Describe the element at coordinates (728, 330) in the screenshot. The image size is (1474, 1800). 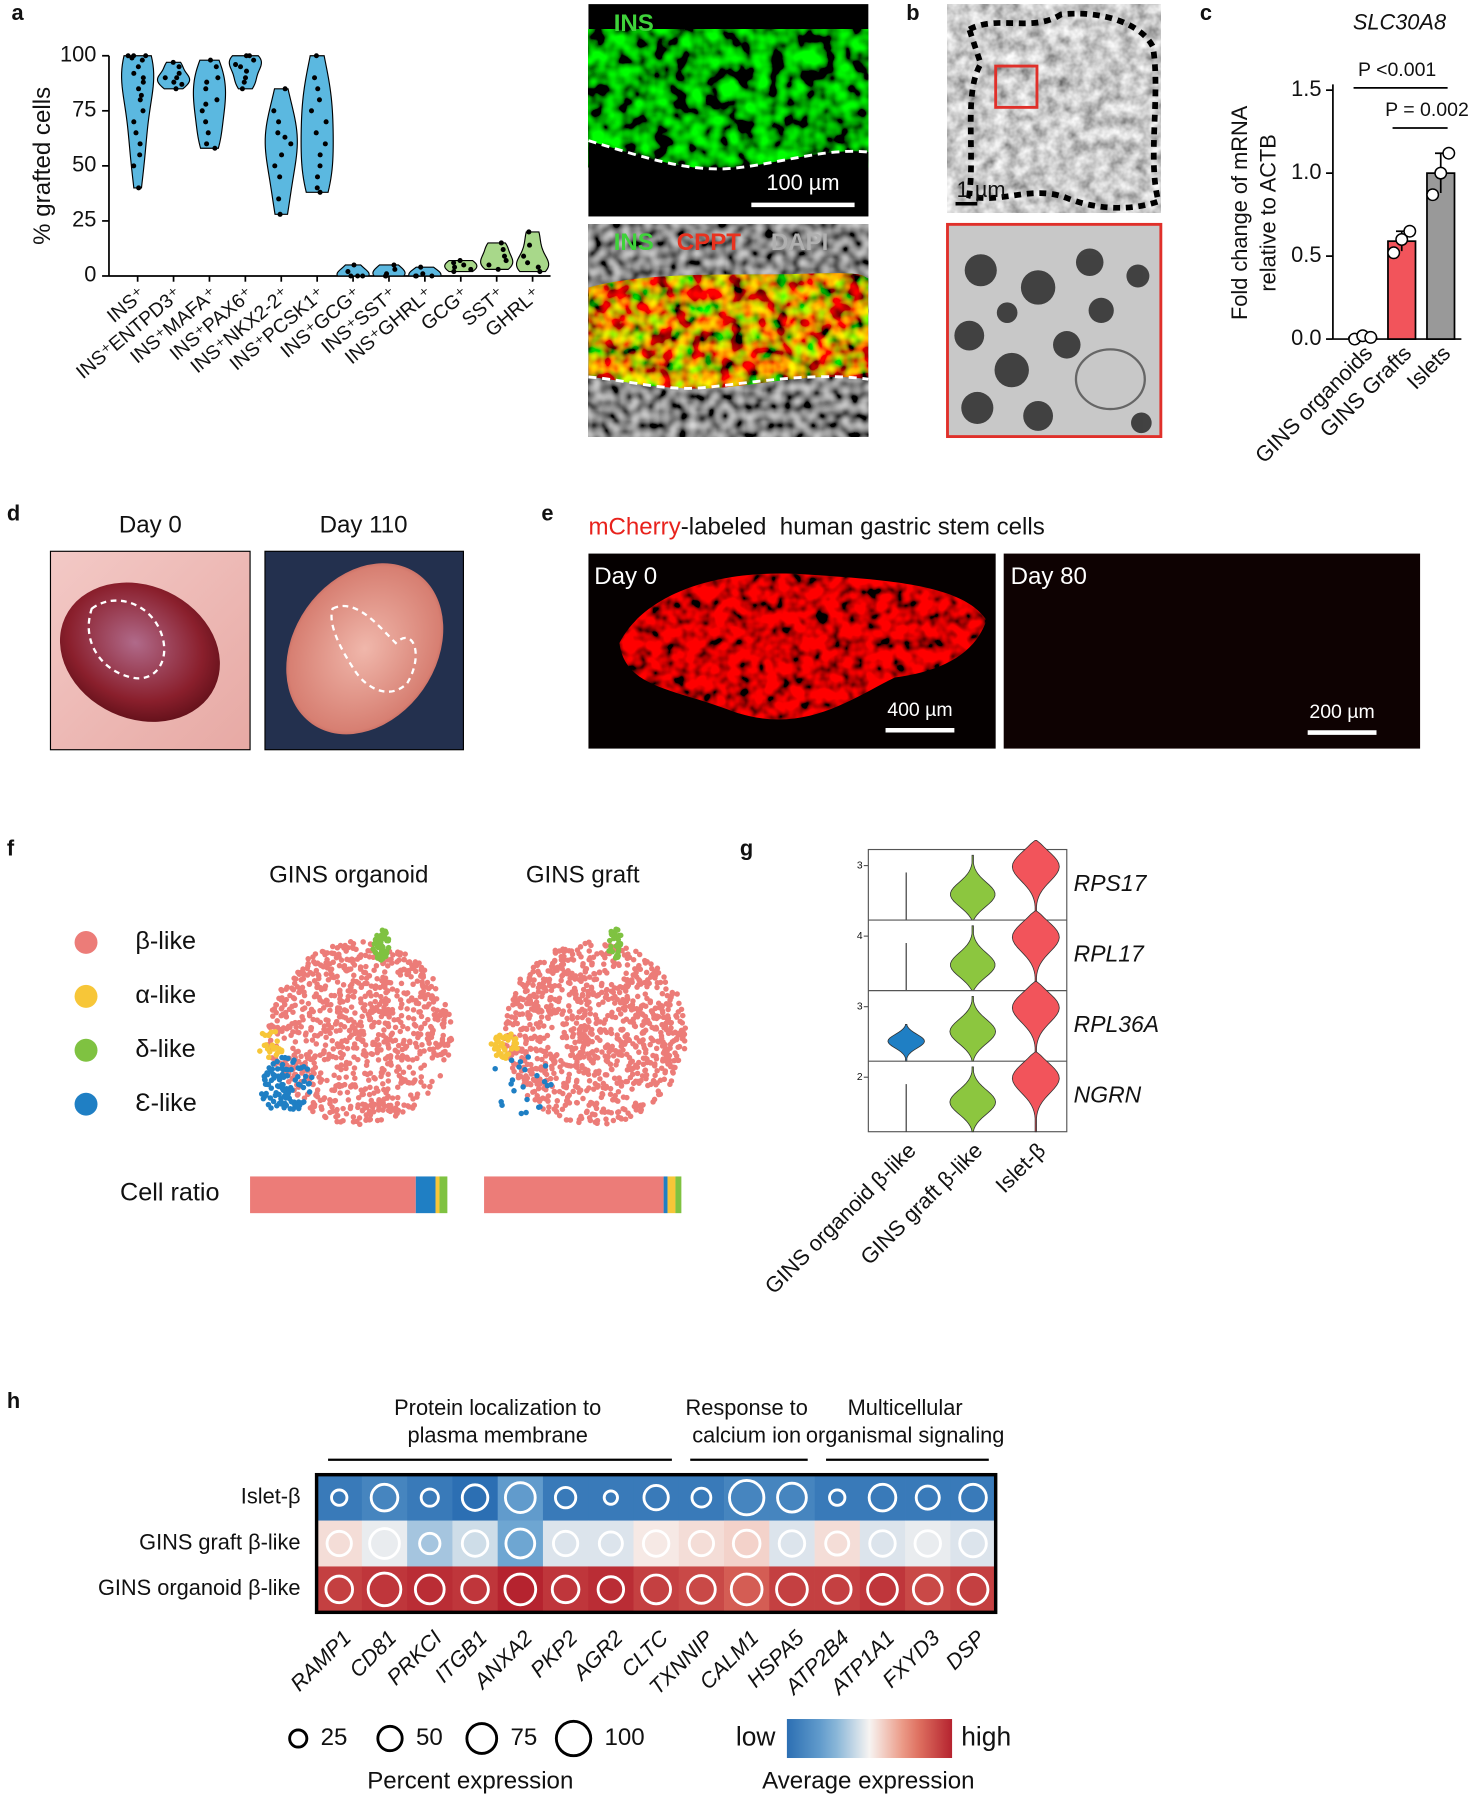
I see `merge-micrograph: INS CPPT DAPI` at that location.